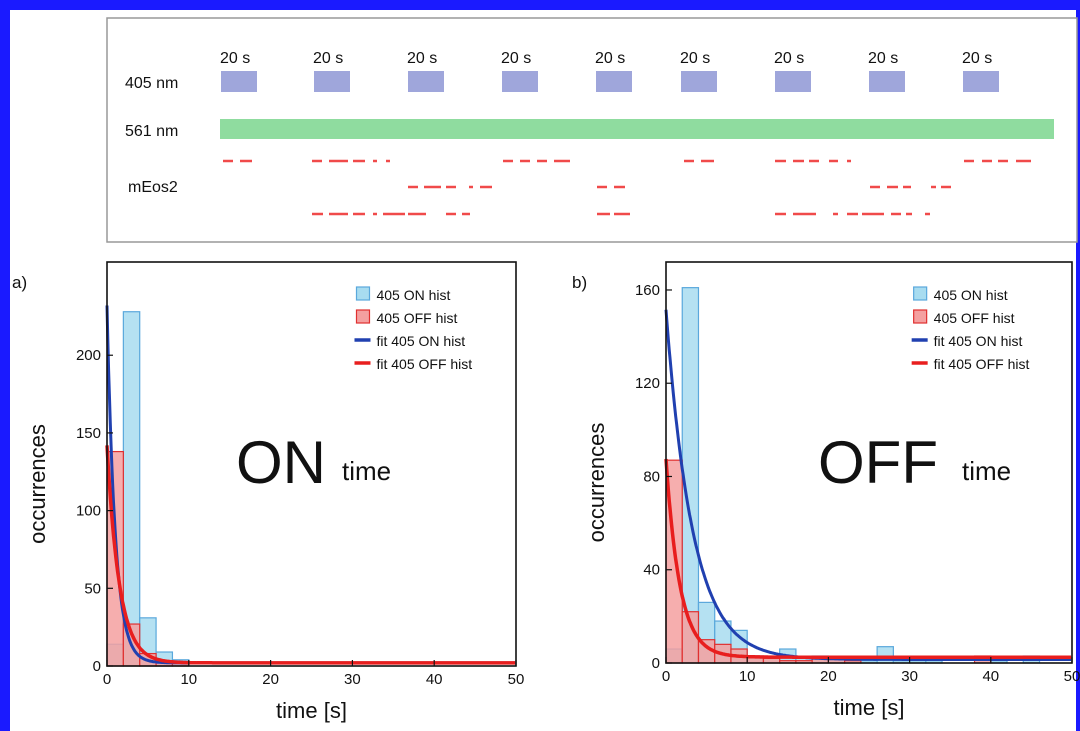 This screenshot has height=731, width=1080. What do you see at coordinates (579, 282) in the screenshot?
I see `panel-label-b: b)` at bounding box center [579, 282].